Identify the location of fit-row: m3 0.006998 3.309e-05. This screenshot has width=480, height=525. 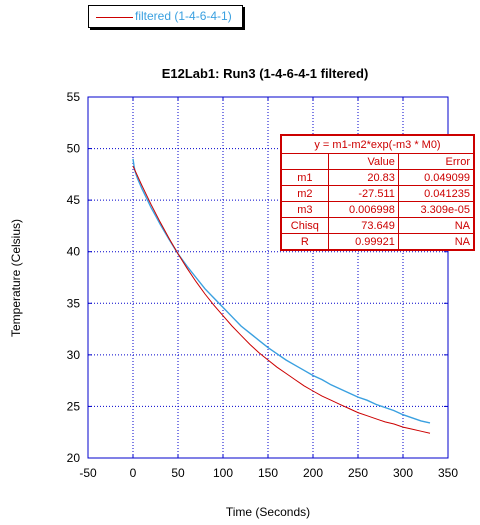
(377, 209).